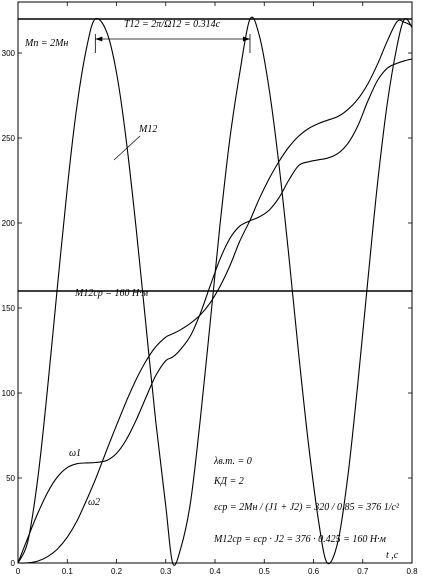 The height and width of the screenshot is (579, 422). Describe the element at coordinates (9, 308) in the screenshot. I see `y-tick-label: 150` at that location.